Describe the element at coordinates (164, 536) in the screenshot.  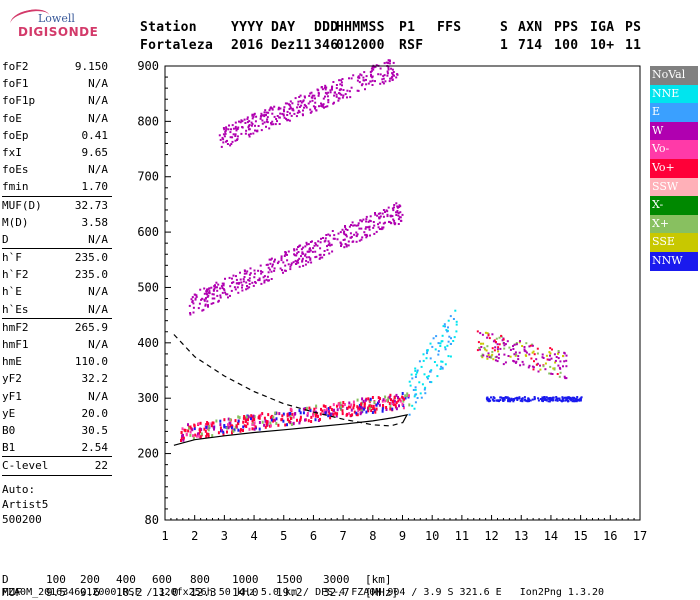
I see `x-tick-label: 1` at that location.